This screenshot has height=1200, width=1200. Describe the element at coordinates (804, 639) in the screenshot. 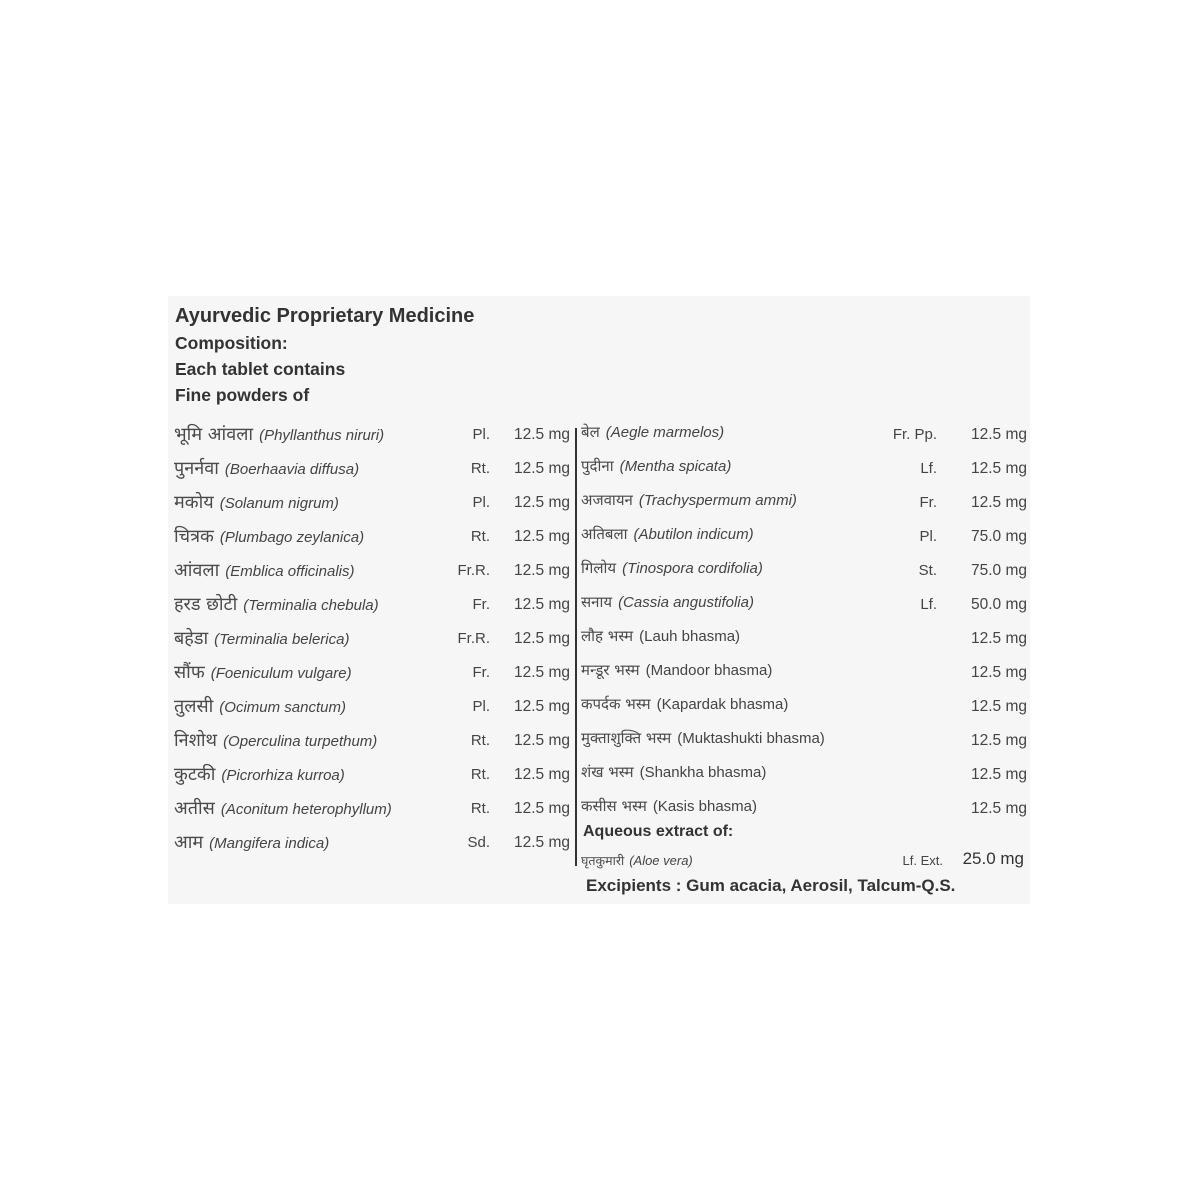

I see `ingredient-row: लौह भस्म (Lauh bhasma) 12.5 mg` at that location.